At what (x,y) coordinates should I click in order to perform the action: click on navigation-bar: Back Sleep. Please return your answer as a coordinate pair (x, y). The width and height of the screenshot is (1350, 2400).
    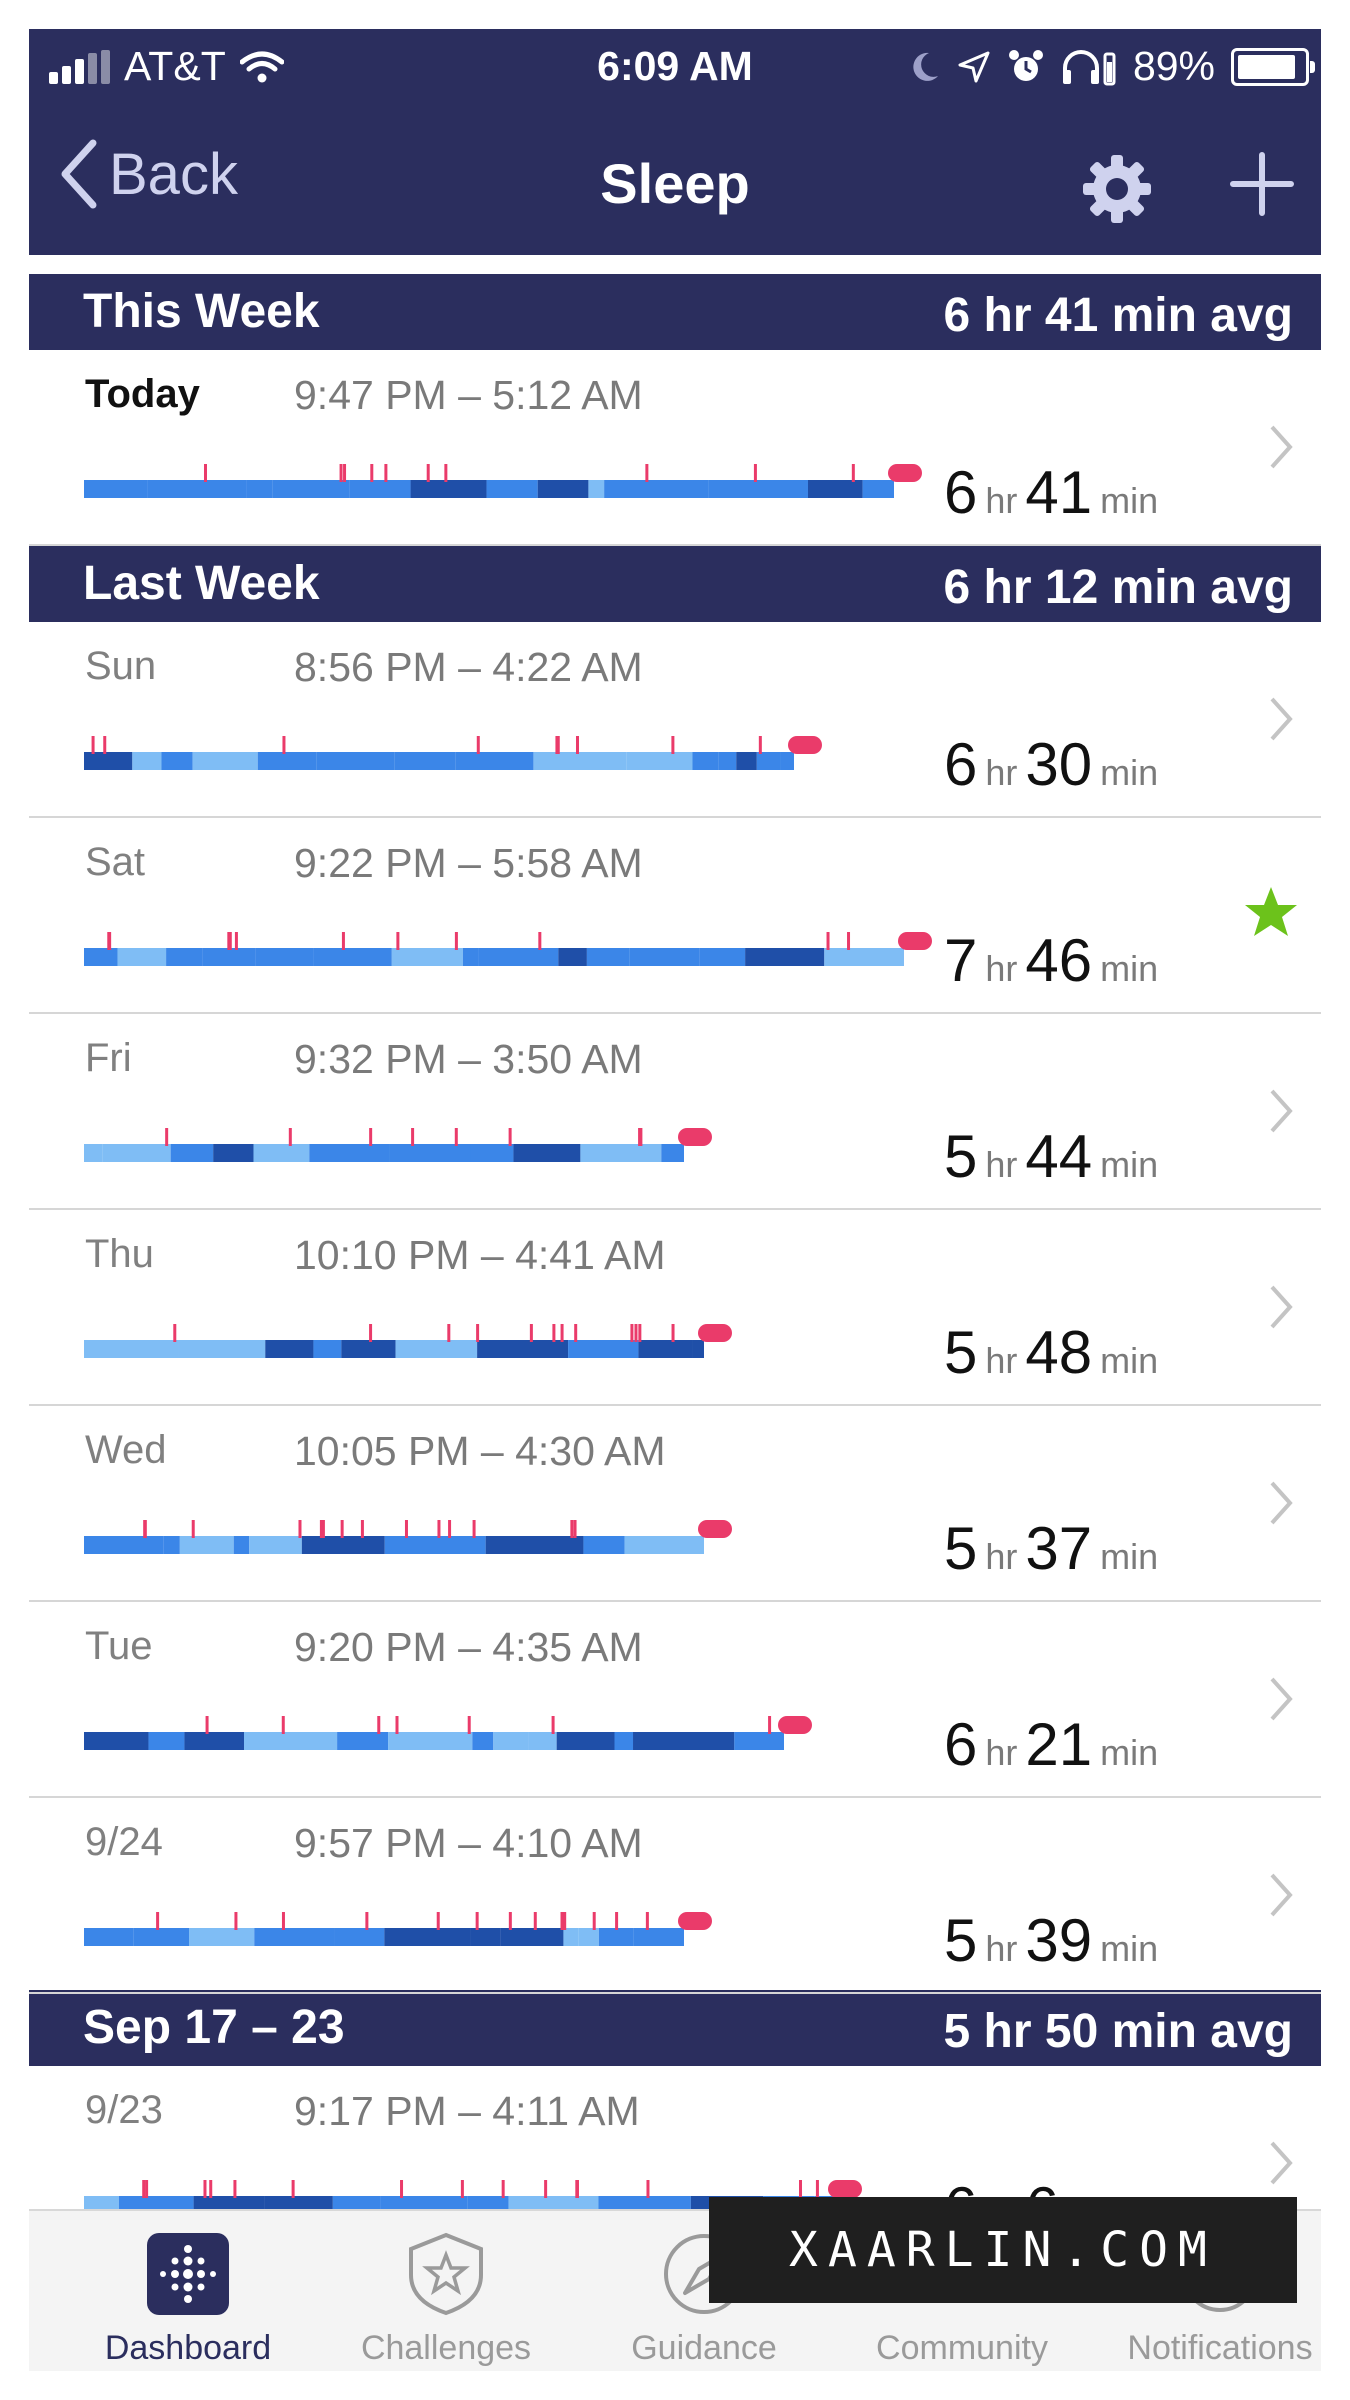
    Looking at the image, I should click on (675, 184).